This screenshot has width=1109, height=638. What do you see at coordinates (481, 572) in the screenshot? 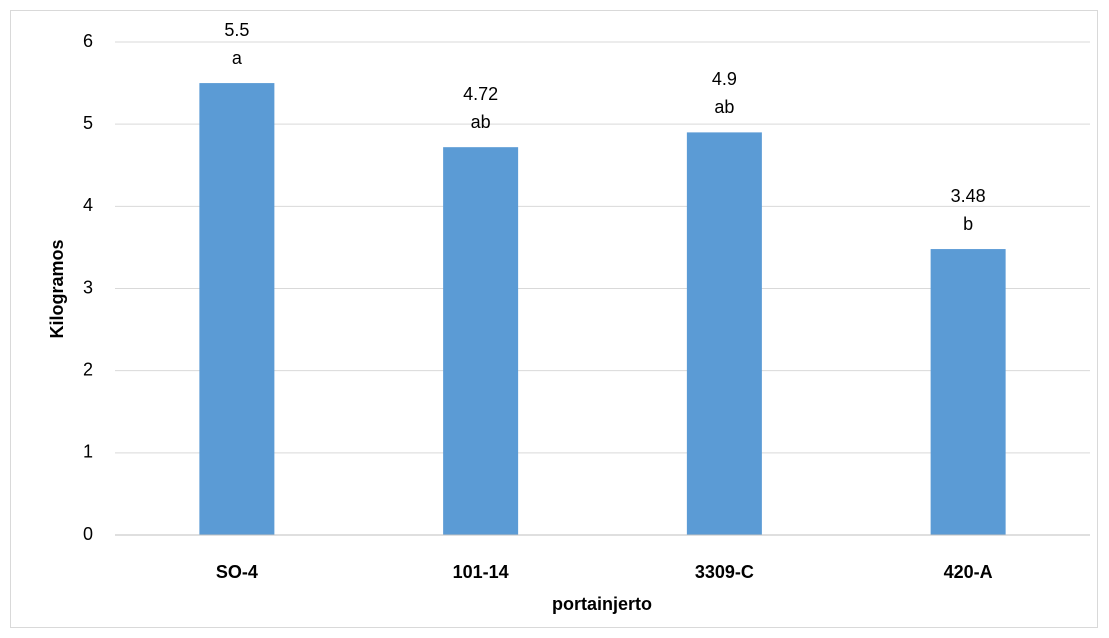
I see `x-tick-label: 101-14` at bounding box center [481, 572].